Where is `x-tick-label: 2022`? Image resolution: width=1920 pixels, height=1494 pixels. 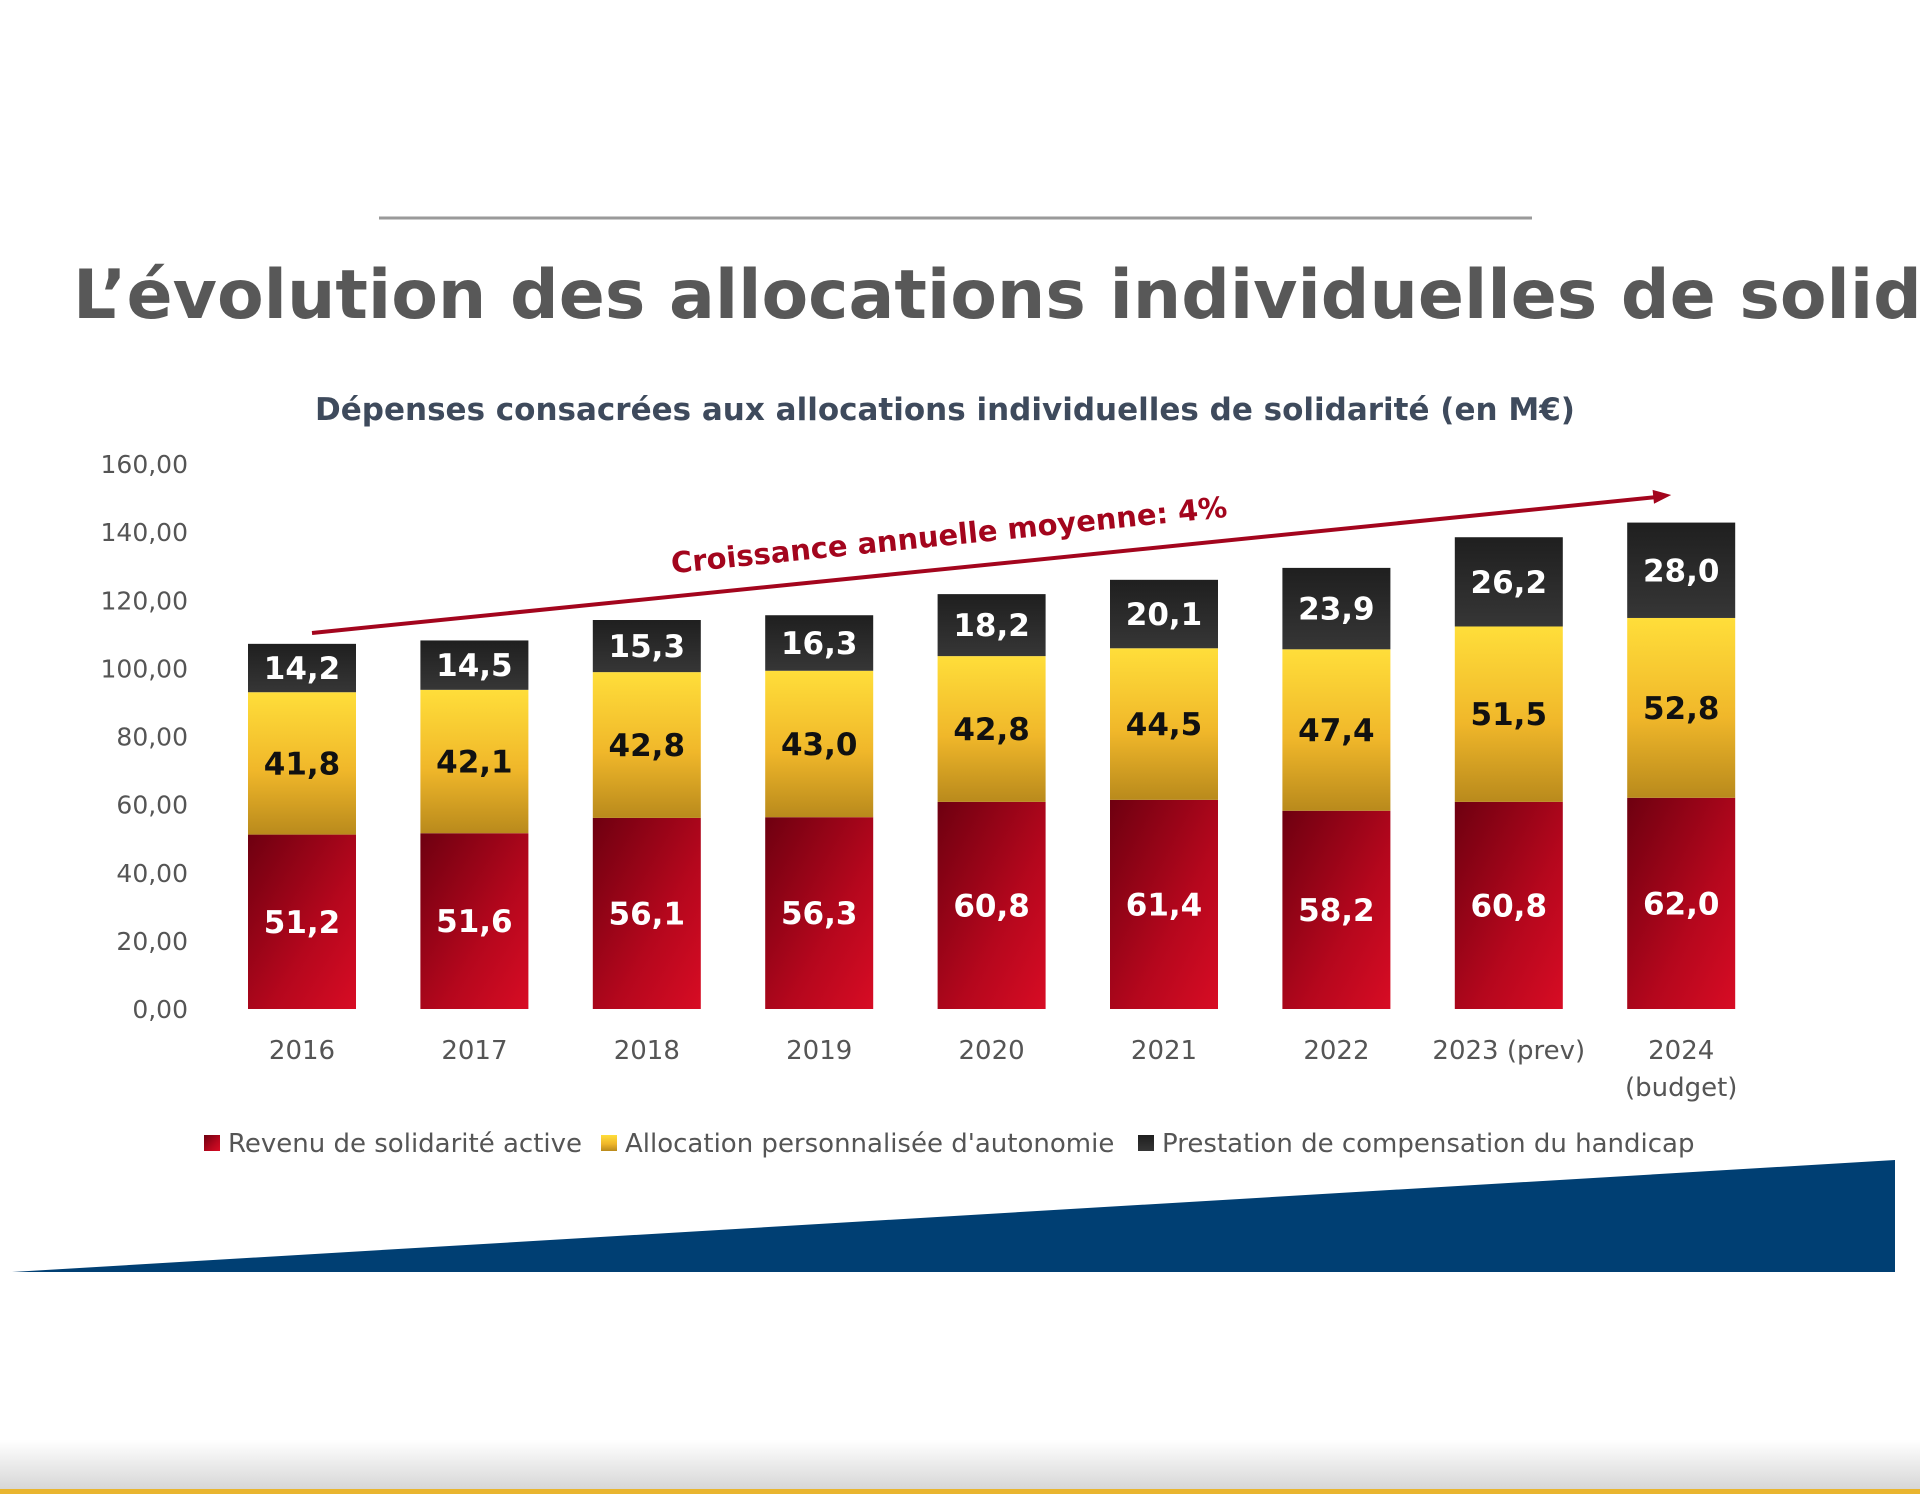 x-tick-label: 2022 is located at coordinates (1336, 1051).